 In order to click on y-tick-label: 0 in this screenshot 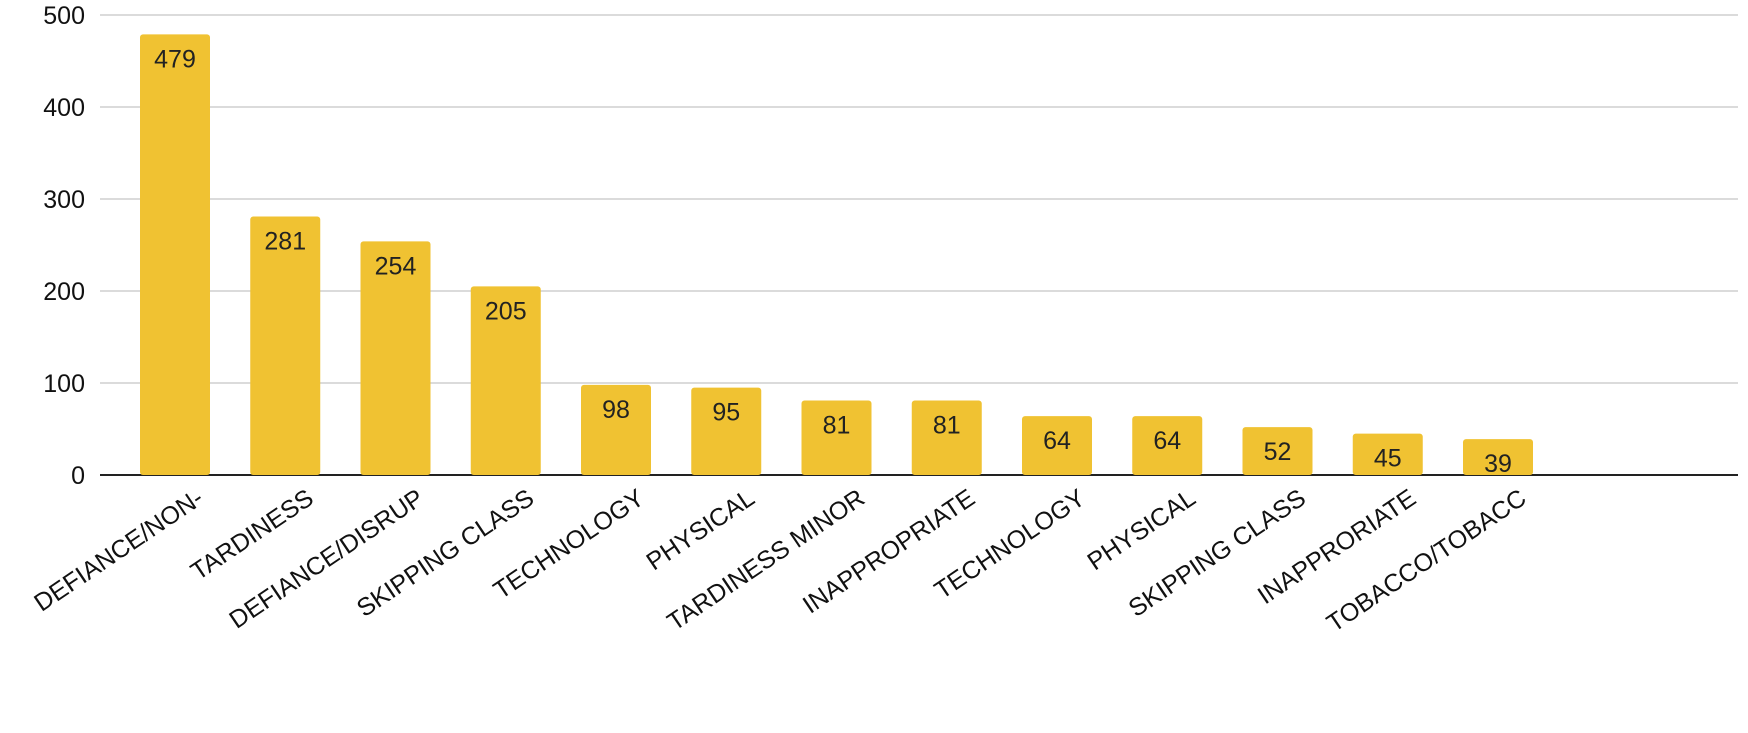, I will do `click(78, 476)`.